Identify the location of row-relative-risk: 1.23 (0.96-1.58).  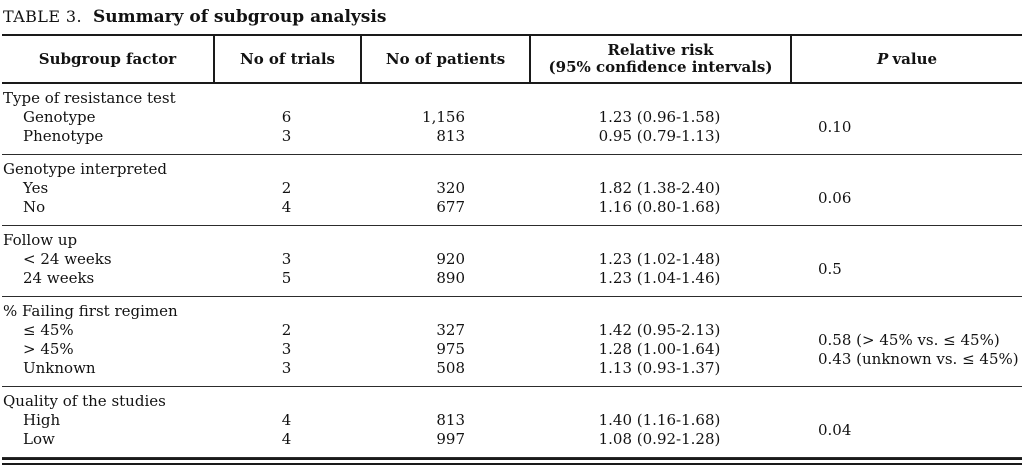
(659, 117).